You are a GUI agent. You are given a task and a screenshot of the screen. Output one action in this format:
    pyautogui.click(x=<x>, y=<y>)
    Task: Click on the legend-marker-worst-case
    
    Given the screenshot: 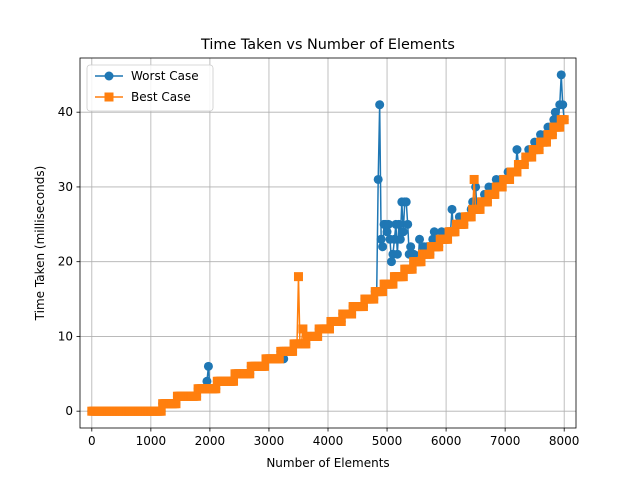 What is the action you would take?
    pyautogui.click(x=109, y=76)
    